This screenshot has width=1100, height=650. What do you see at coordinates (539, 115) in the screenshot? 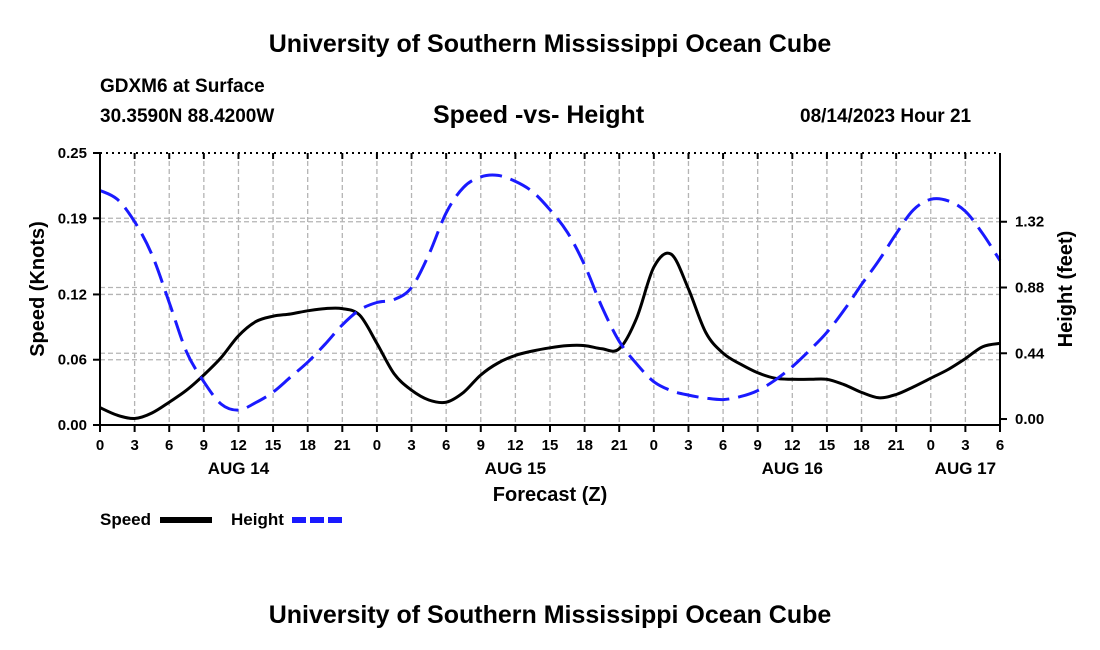
I see `plot-title: Speed -vs- Height` at bounding box center [539, 115].